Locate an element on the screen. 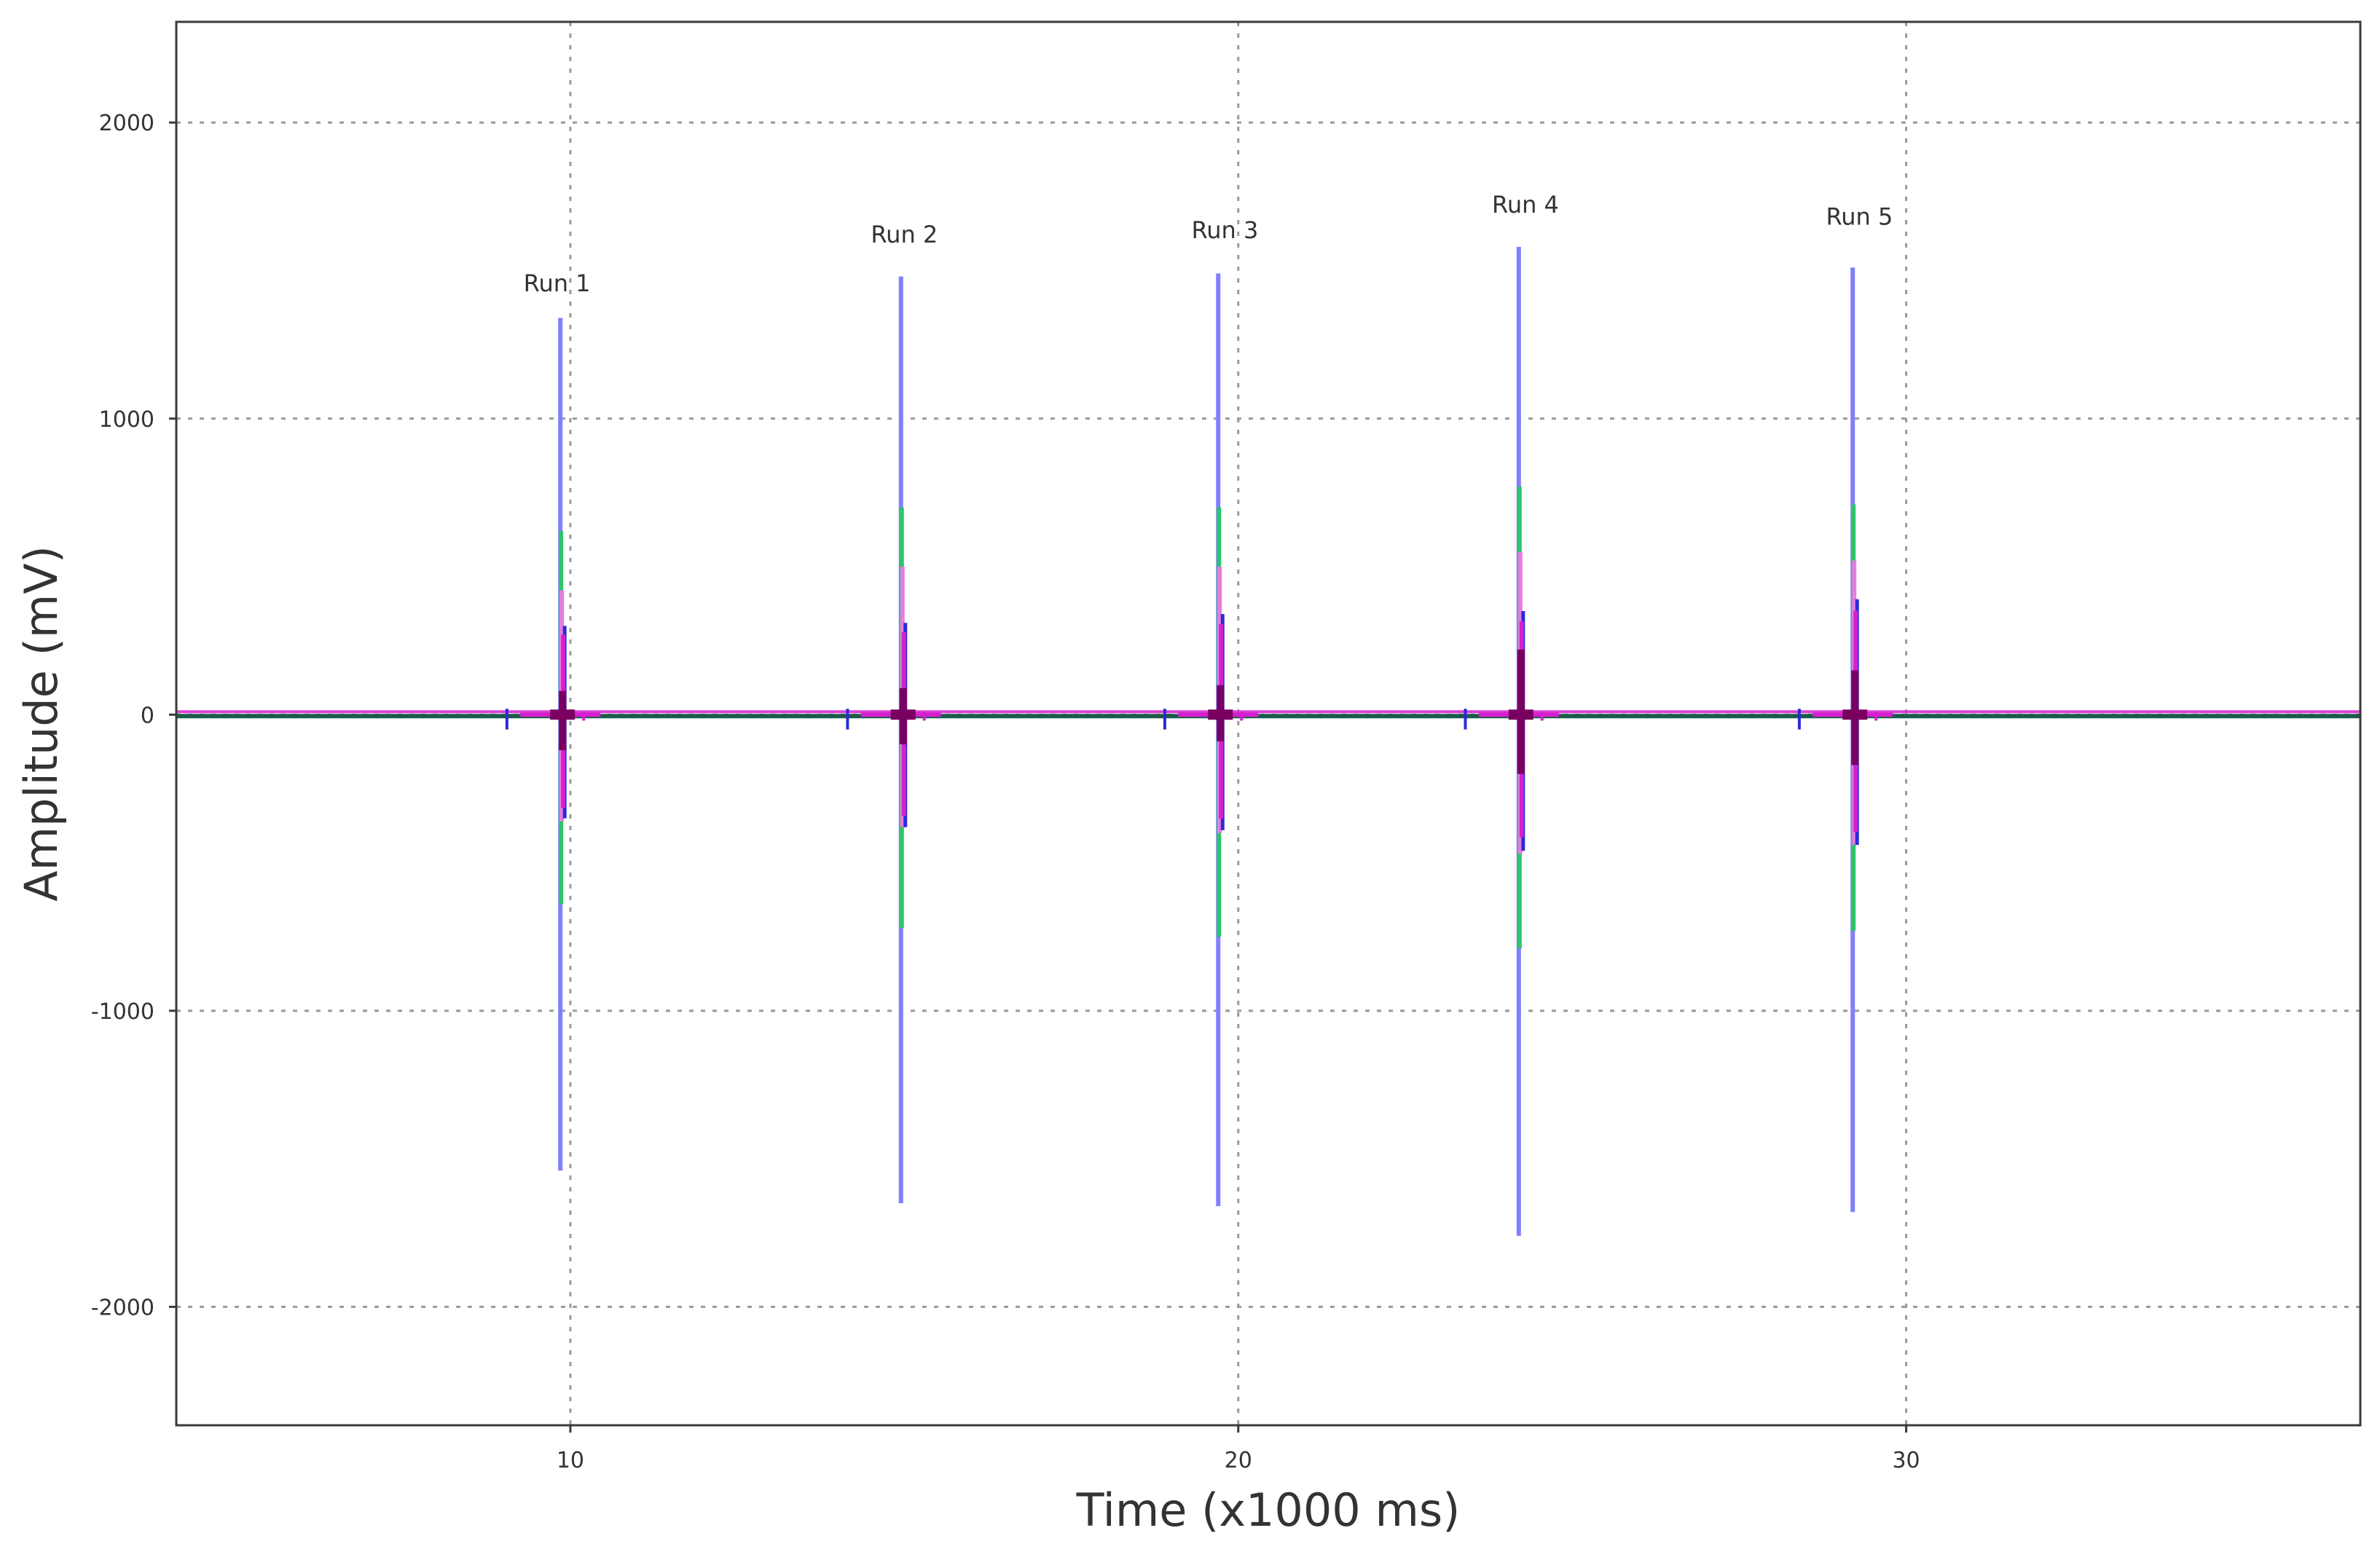 This screenshot has height=1552, width=2380. x-tick-label: 20 is located at coordinates (1238, 1460).